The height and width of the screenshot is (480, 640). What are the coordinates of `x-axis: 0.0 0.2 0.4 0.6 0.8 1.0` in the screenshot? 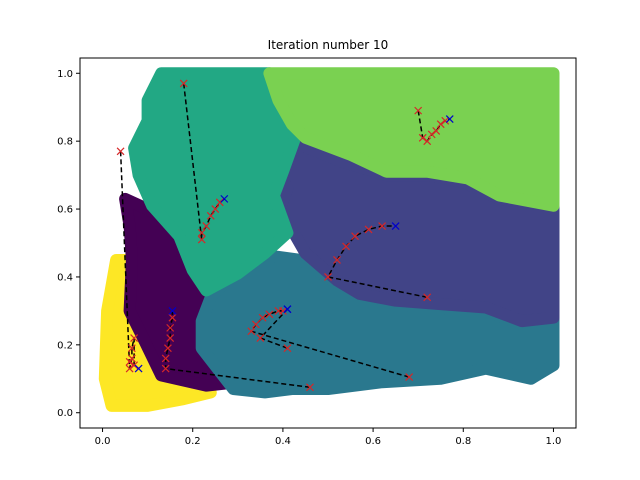 It's located at (328, 437).